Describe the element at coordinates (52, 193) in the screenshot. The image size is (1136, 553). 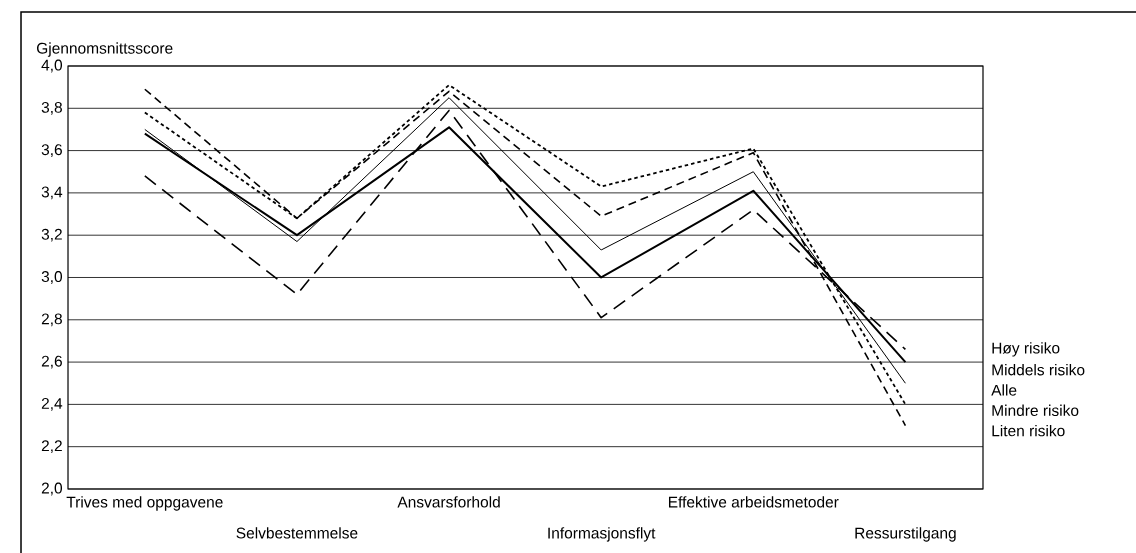
I see `y-tick-label: 3,4` at that location.